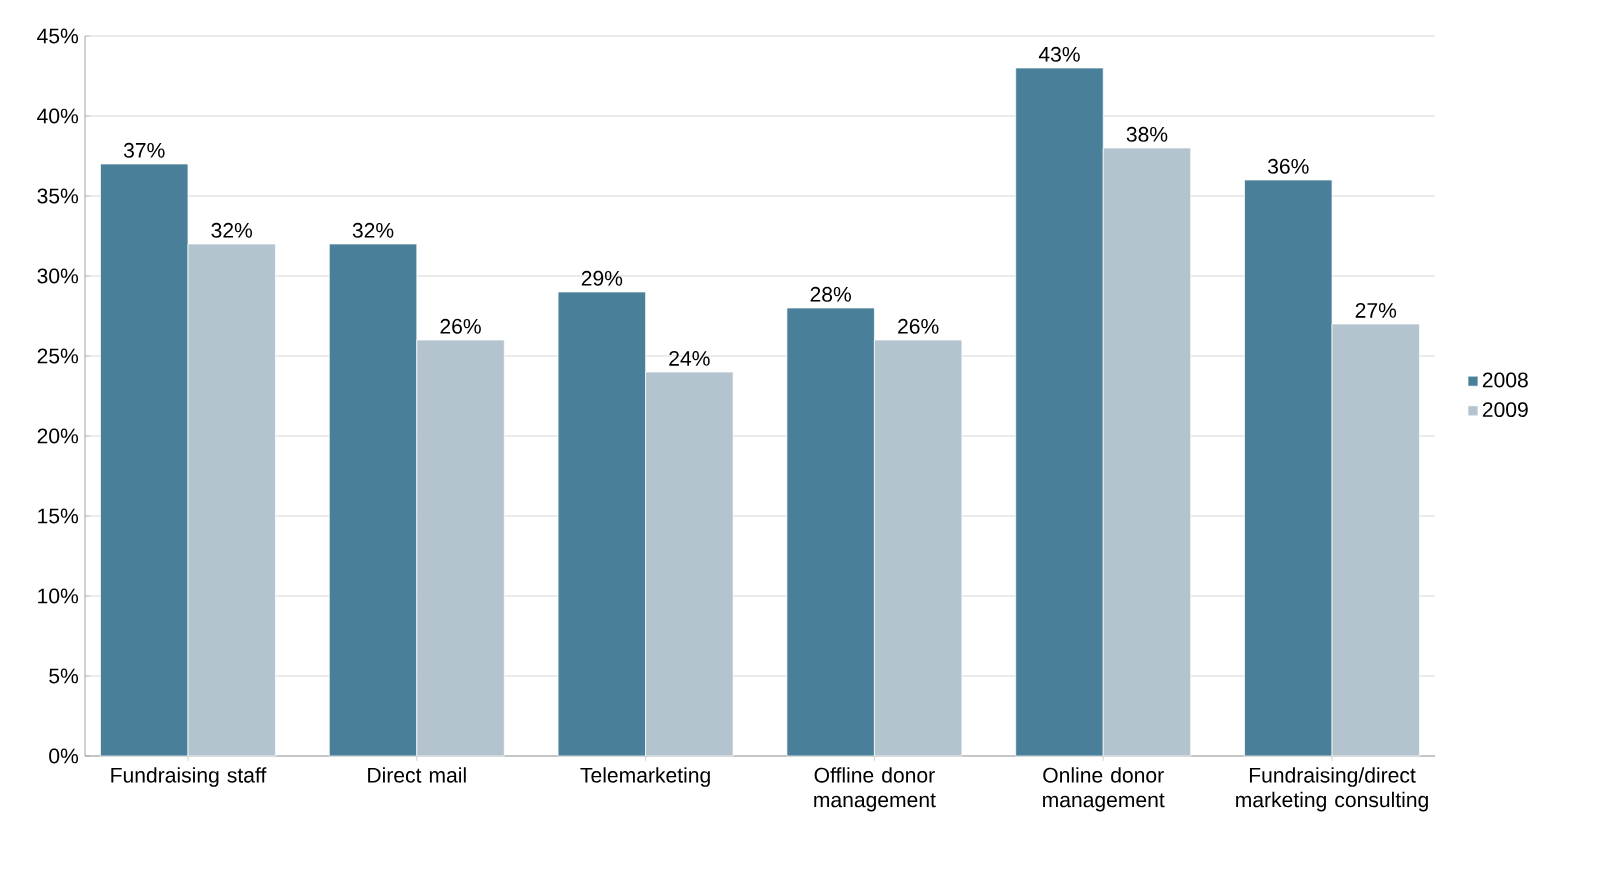  I want to click on legend-label: 2009, so click(1505, 410).